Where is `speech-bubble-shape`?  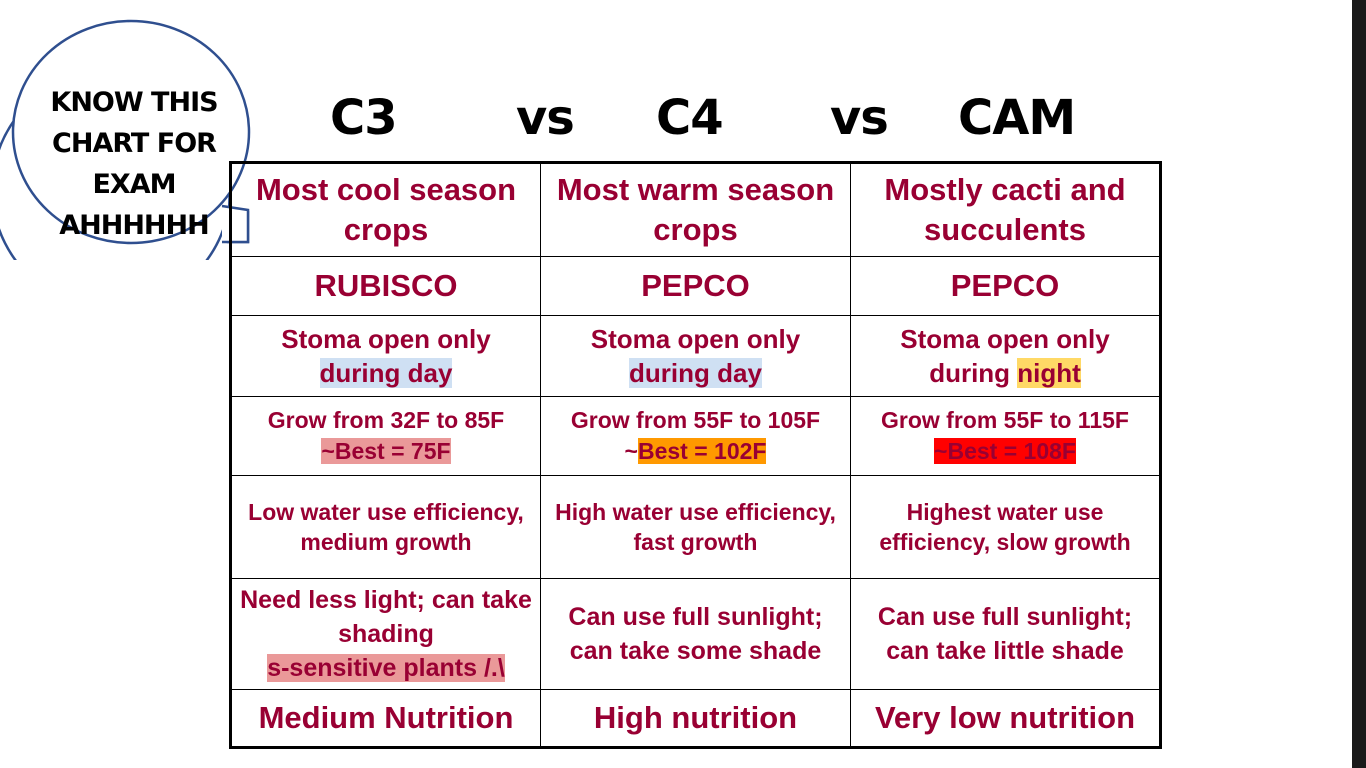 speech-bubble-shape is located at coordinates (125, 164).